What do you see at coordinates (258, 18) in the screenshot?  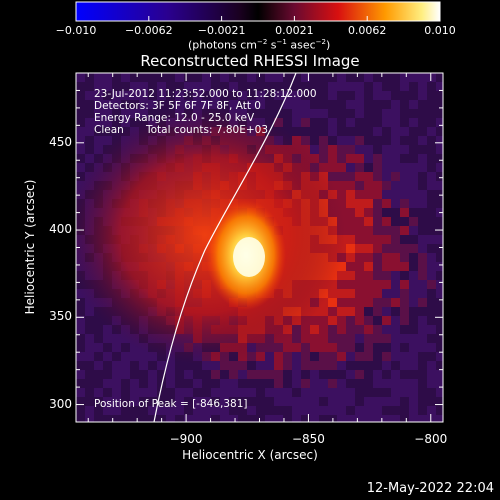 I see `colorbar-ticks` at bounding box center [258, 18].